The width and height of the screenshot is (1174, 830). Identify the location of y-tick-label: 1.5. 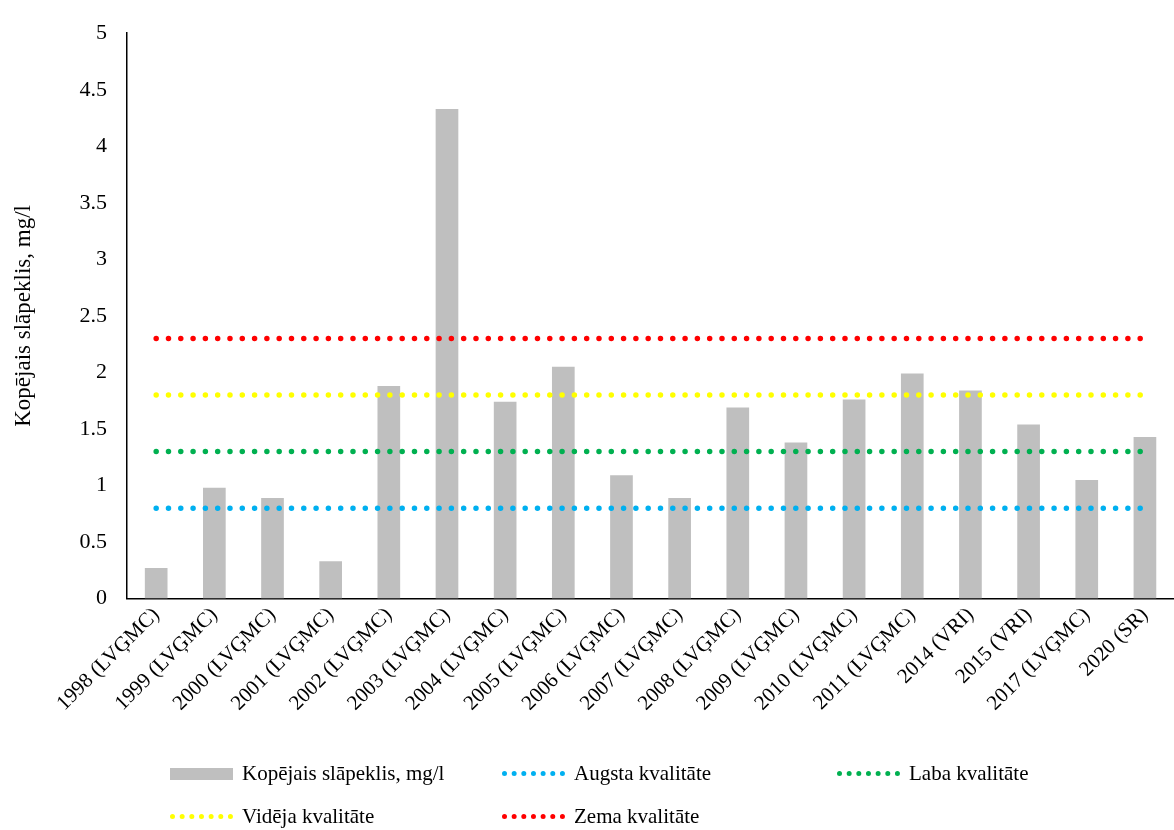
(93, 427).